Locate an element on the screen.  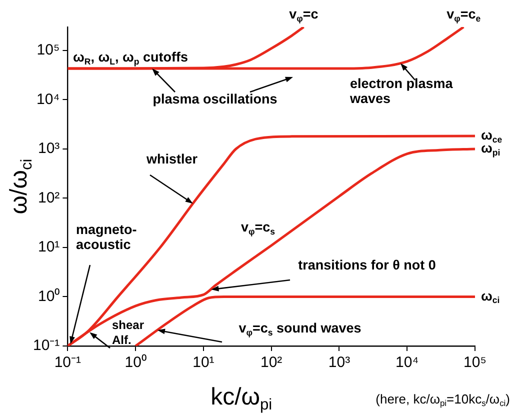
y-tick-label: 10⁵ is located at coordinates (48, 50).